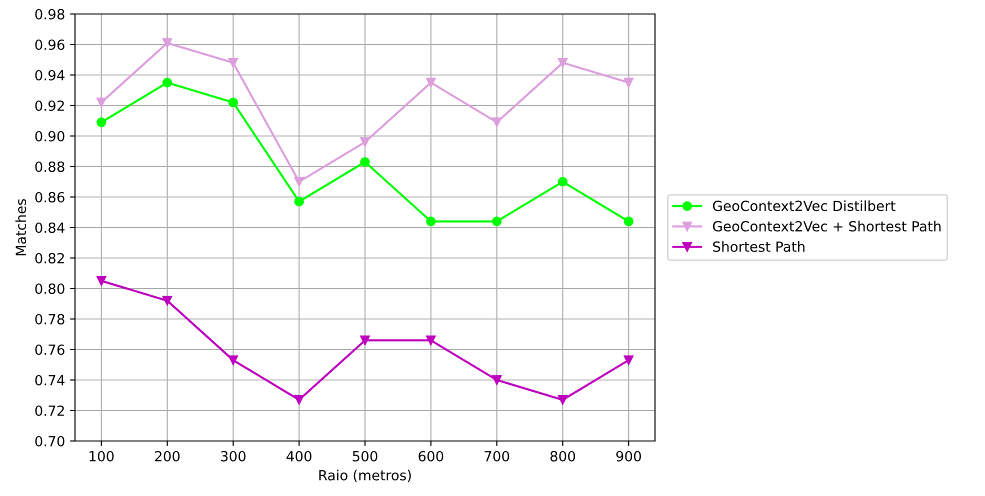 The width and height of the screenshot is (985, 496). What do you see at coordinates (365, 456) in the screenshot?
I see `x-tick-label: 500` at bounding box center [365, 456].